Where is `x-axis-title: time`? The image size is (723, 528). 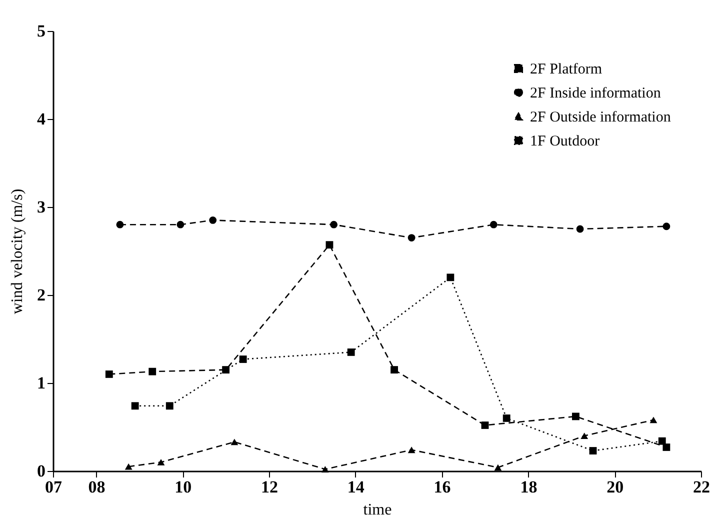
x-axis-title: time is located at coordinates (377, 510).